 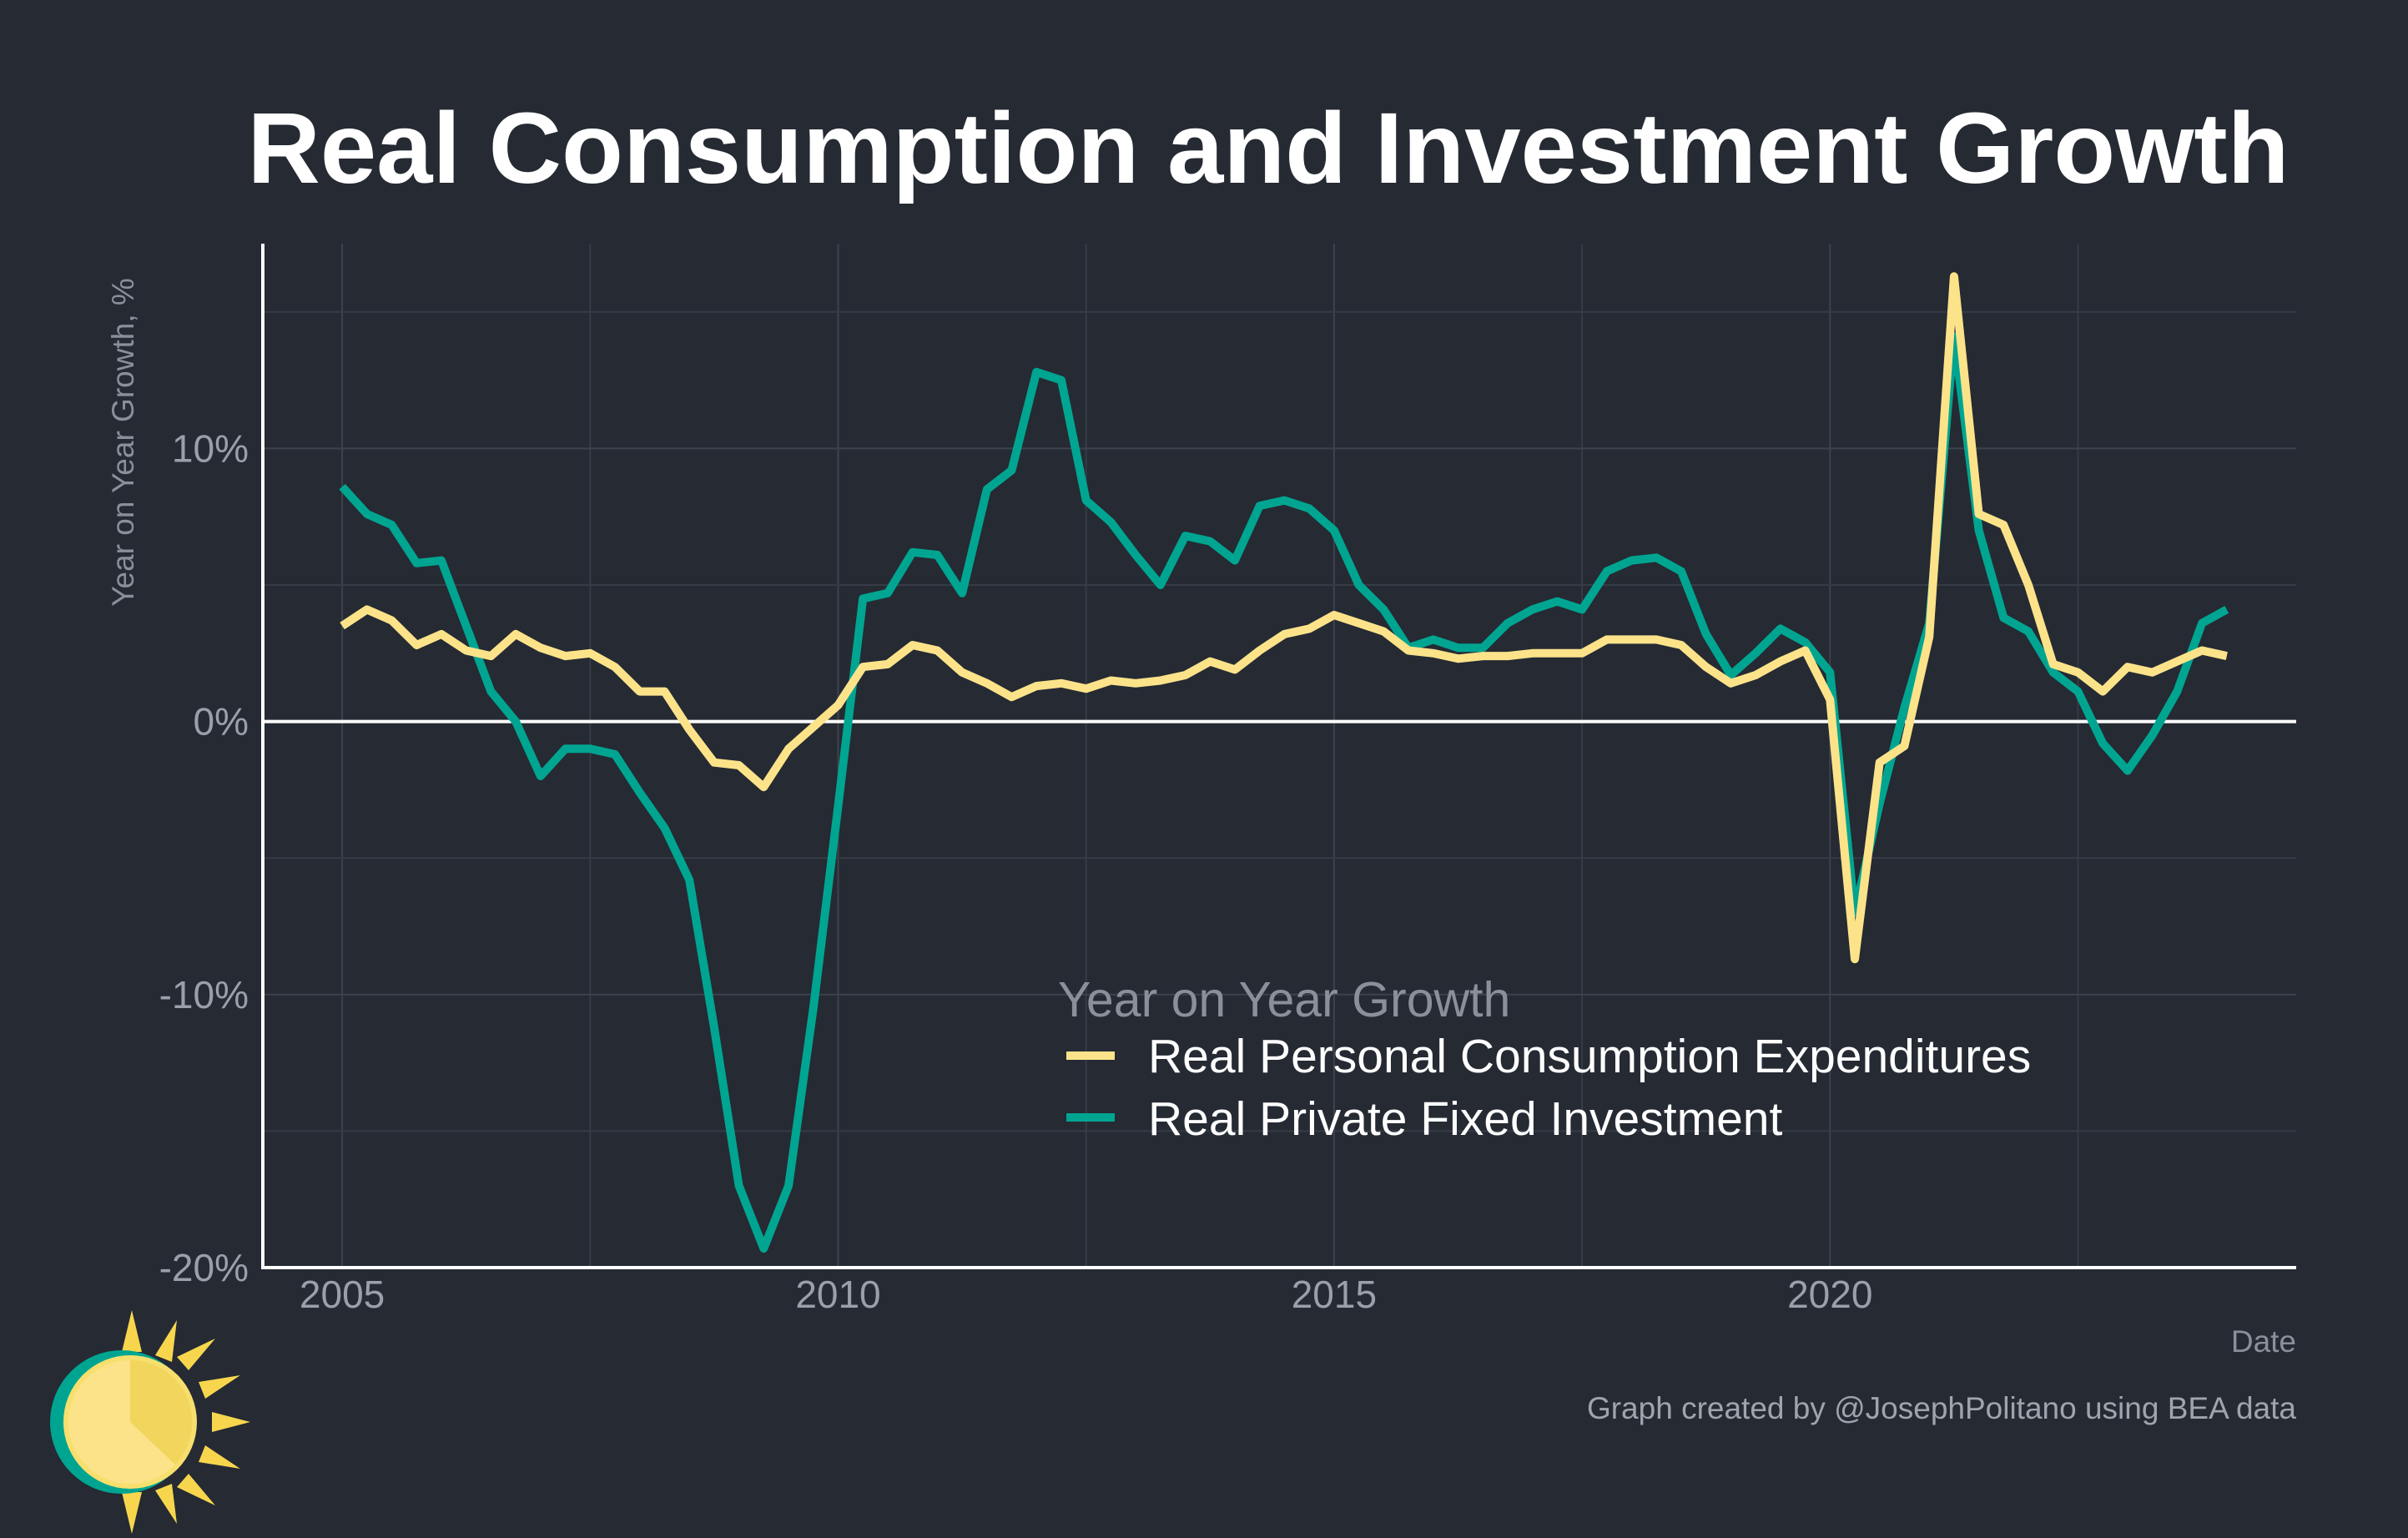 I want to click on y-tick-label: 10%, so click(x=210, y=448).